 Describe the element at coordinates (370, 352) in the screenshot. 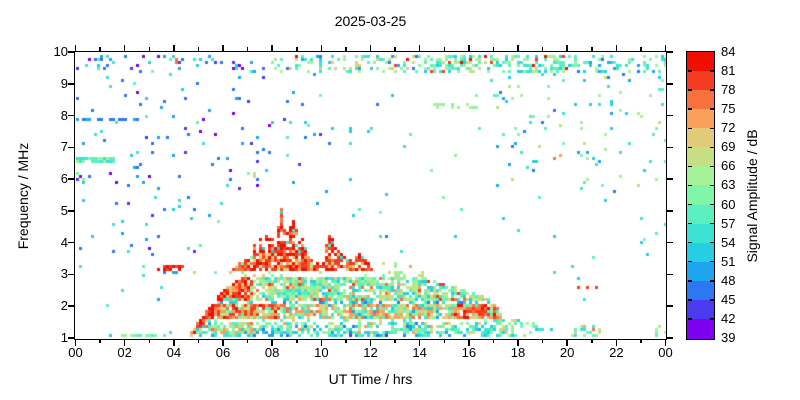

I see `x-tick-label: 12` at that location.